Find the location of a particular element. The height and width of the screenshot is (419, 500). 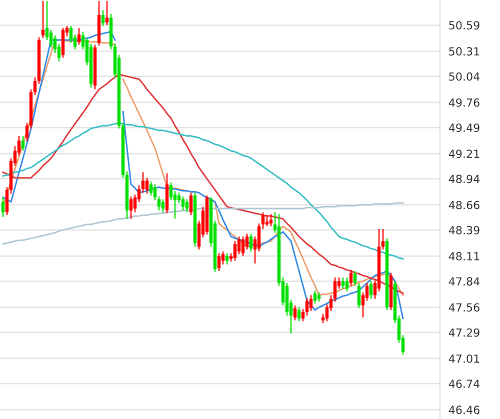

y-tick-label: 47.29 is located at coordinates (464, 332).